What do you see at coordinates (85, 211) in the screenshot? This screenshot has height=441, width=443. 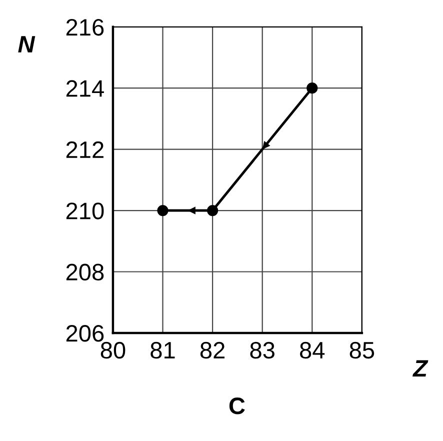 I see `y-tick-label: 210` at bounding box center [85, 211].